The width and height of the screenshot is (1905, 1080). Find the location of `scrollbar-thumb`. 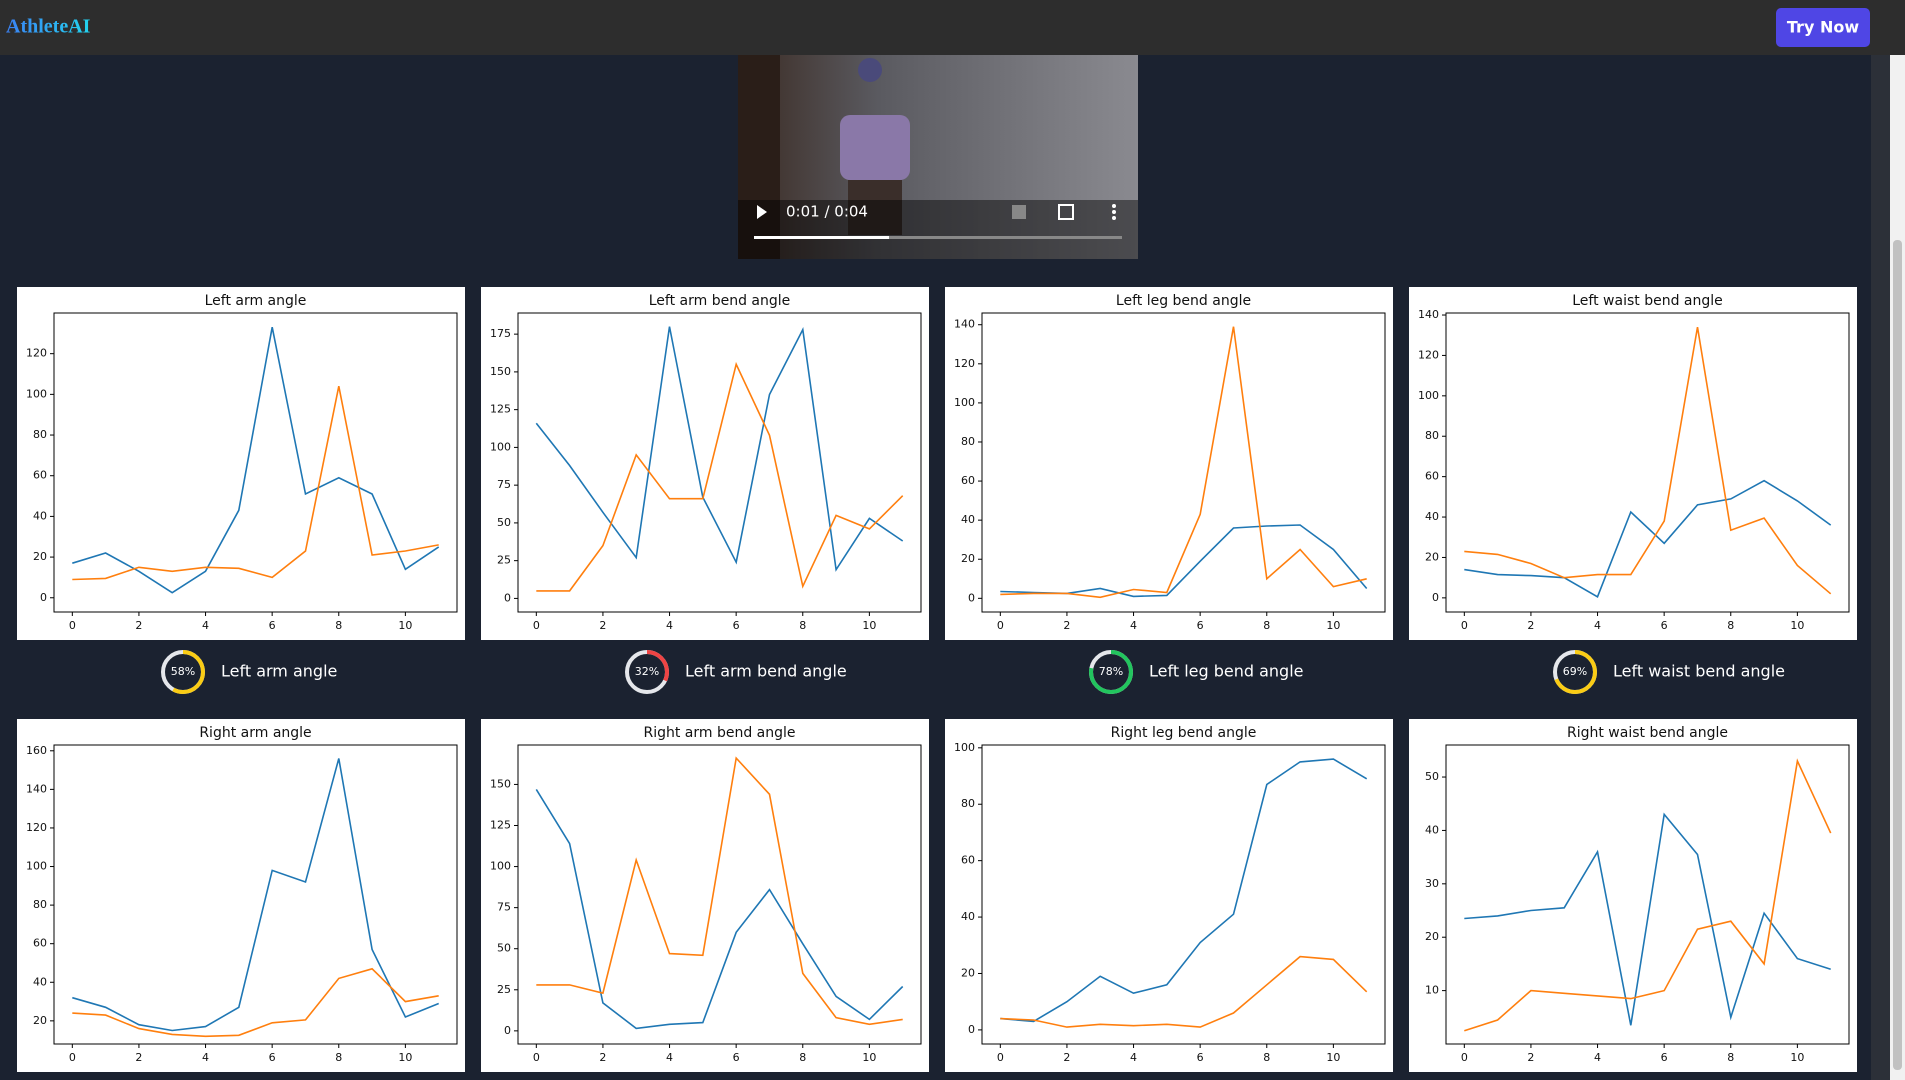

scrollbar-thumb is located at coordinates (1897, 655).